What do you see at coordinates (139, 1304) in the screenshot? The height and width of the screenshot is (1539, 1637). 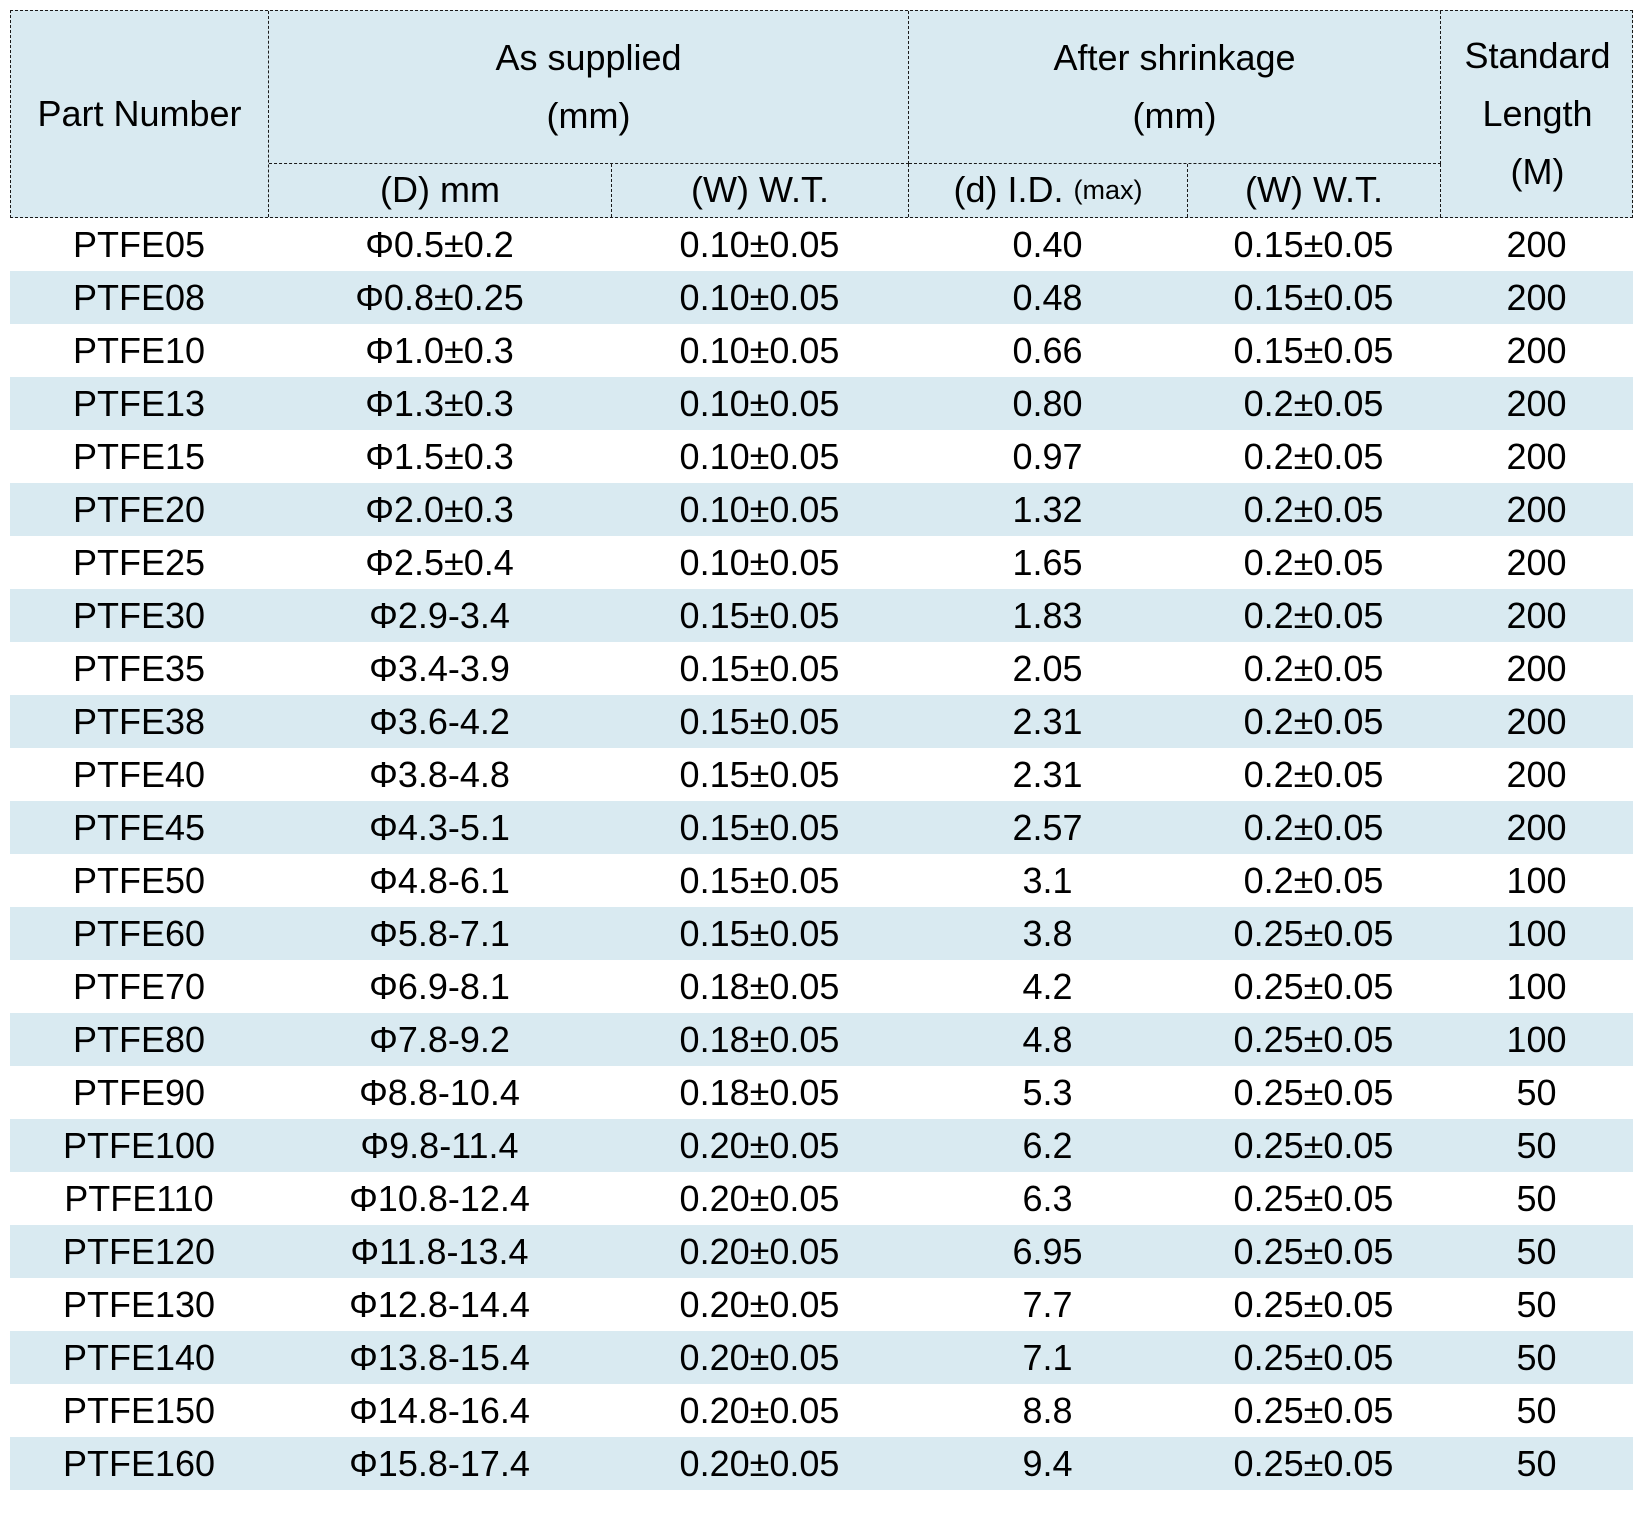 I see `cell-part-number: PTFE130` at bounding box center [139, 1304].